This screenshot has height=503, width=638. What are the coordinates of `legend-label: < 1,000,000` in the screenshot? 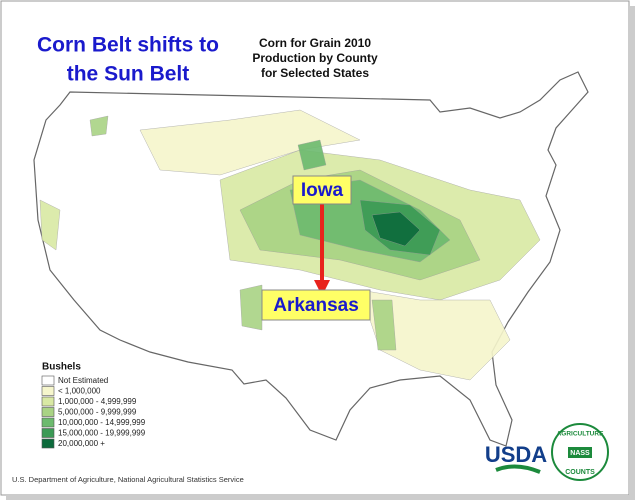 It's located at (79, 391).